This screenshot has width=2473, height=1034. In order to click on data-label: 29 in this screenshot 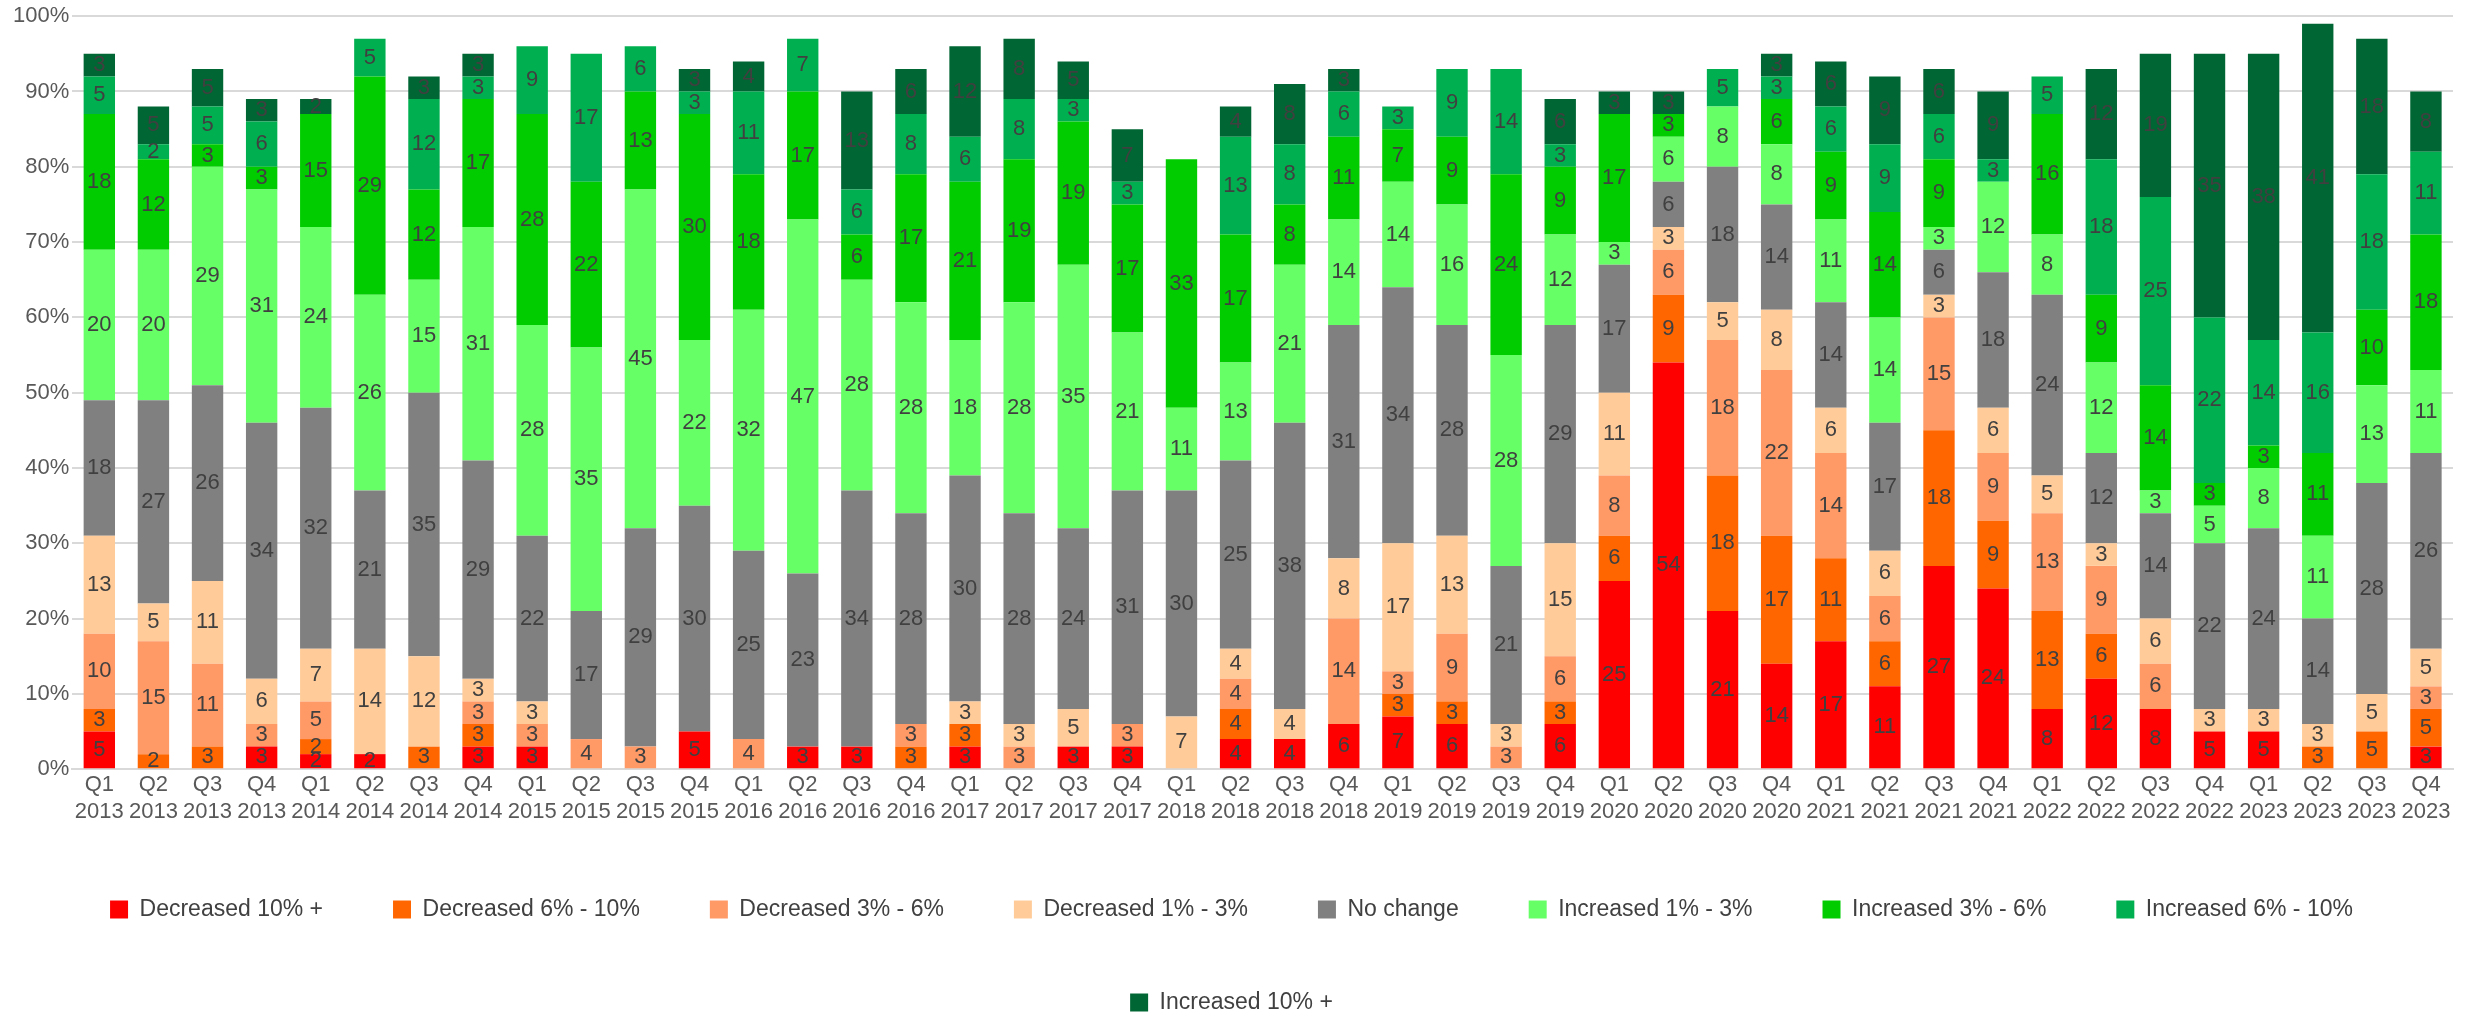, I will do `click(478, 568)`.